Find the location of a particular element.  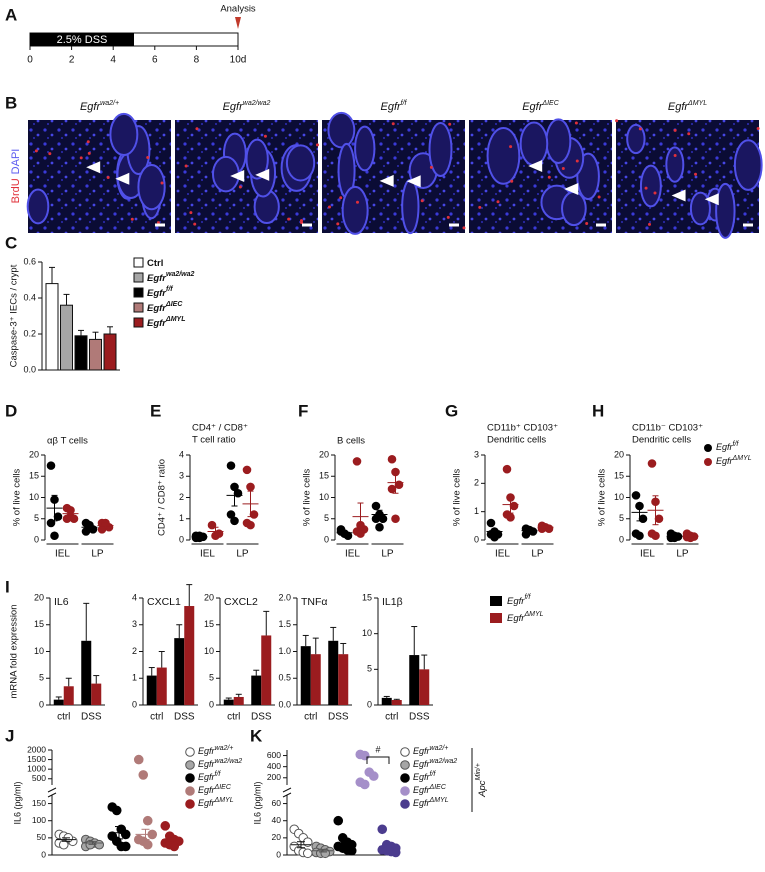

y-tick-label: 2000 is located at coordinates (36, 749).